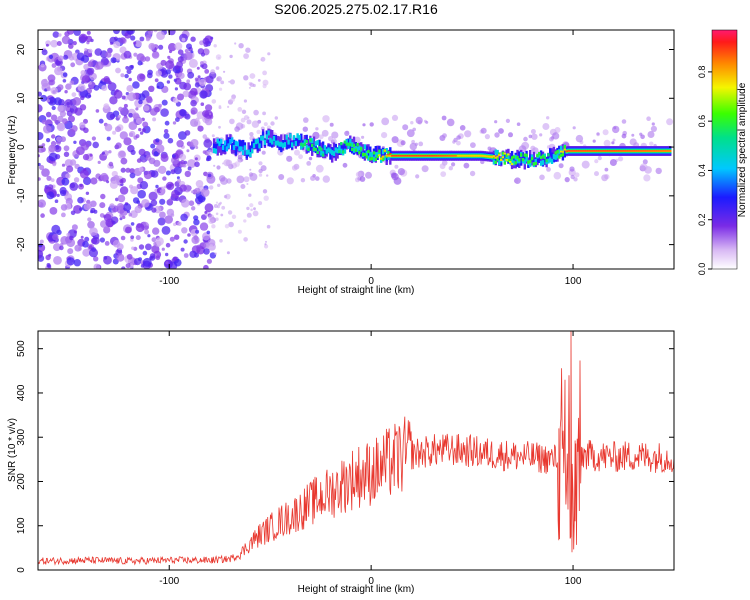  I want to click on y-tick-label: 10, so click(21, 98).